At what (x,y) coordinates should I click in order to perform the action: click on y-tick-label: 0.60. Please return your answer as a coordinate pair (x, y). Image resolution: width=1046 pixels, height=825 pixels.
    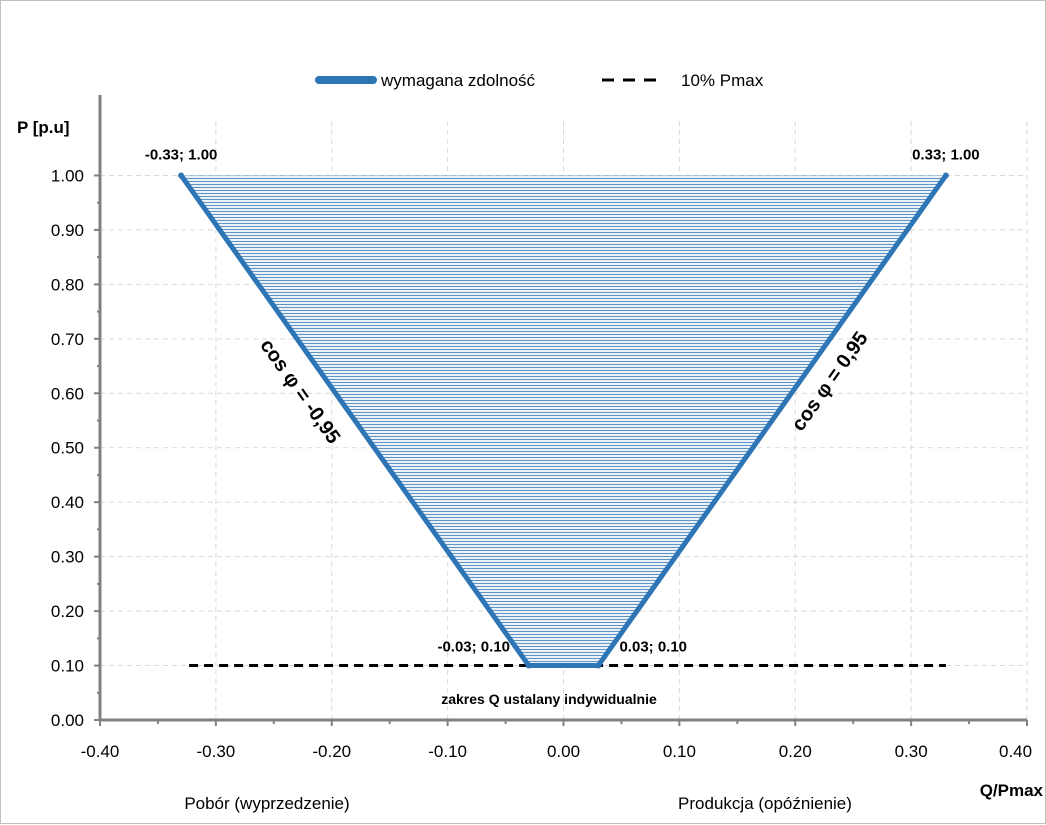
    Looking at the image, I should click on (67, 393).